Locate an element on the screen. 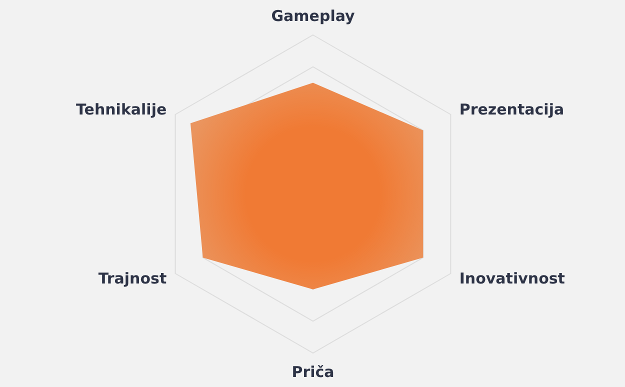  spoke-label: Priča is located at coordinates (313, 372).